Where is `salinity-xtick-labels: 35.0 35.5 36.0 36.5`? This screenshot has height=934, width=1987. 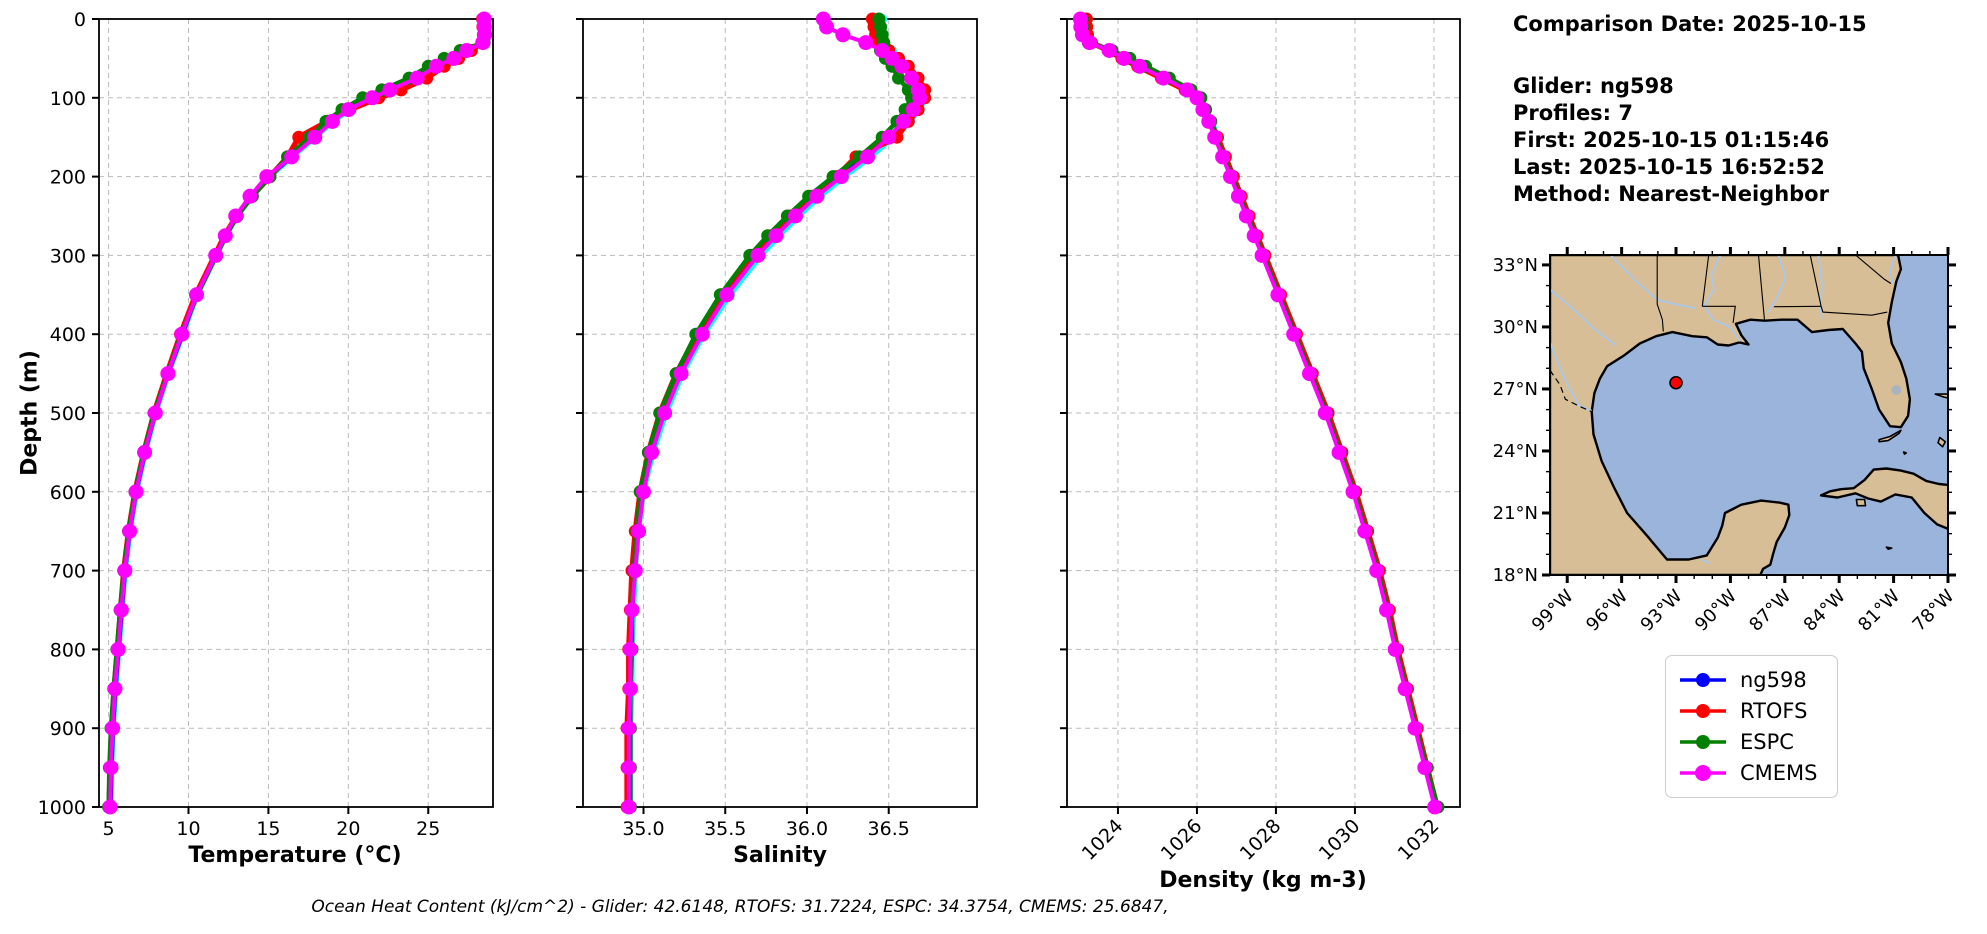 salinity-xtick-labels: 35.0 35.5 36.0 36.5 is located at coordinates (766, 829).